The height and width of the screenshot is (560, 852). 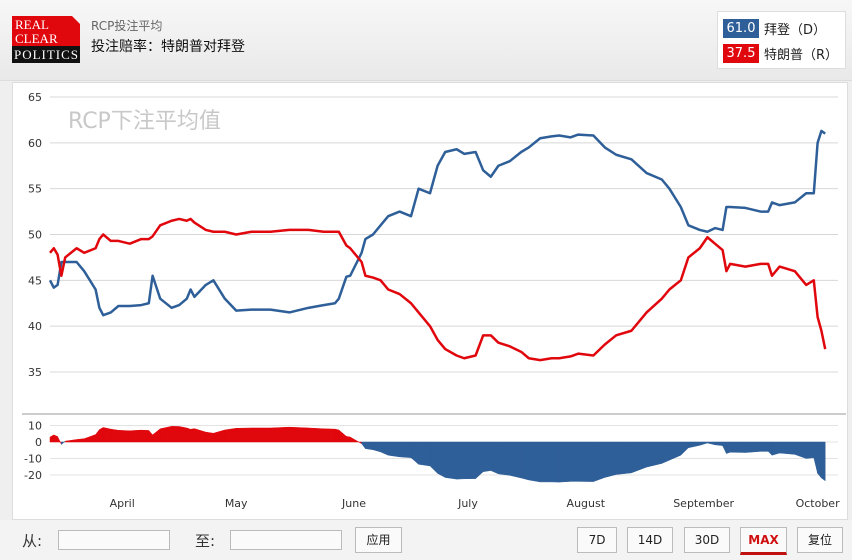 I want to click on spread-tick-label: -10, so click(x=33, y=459).